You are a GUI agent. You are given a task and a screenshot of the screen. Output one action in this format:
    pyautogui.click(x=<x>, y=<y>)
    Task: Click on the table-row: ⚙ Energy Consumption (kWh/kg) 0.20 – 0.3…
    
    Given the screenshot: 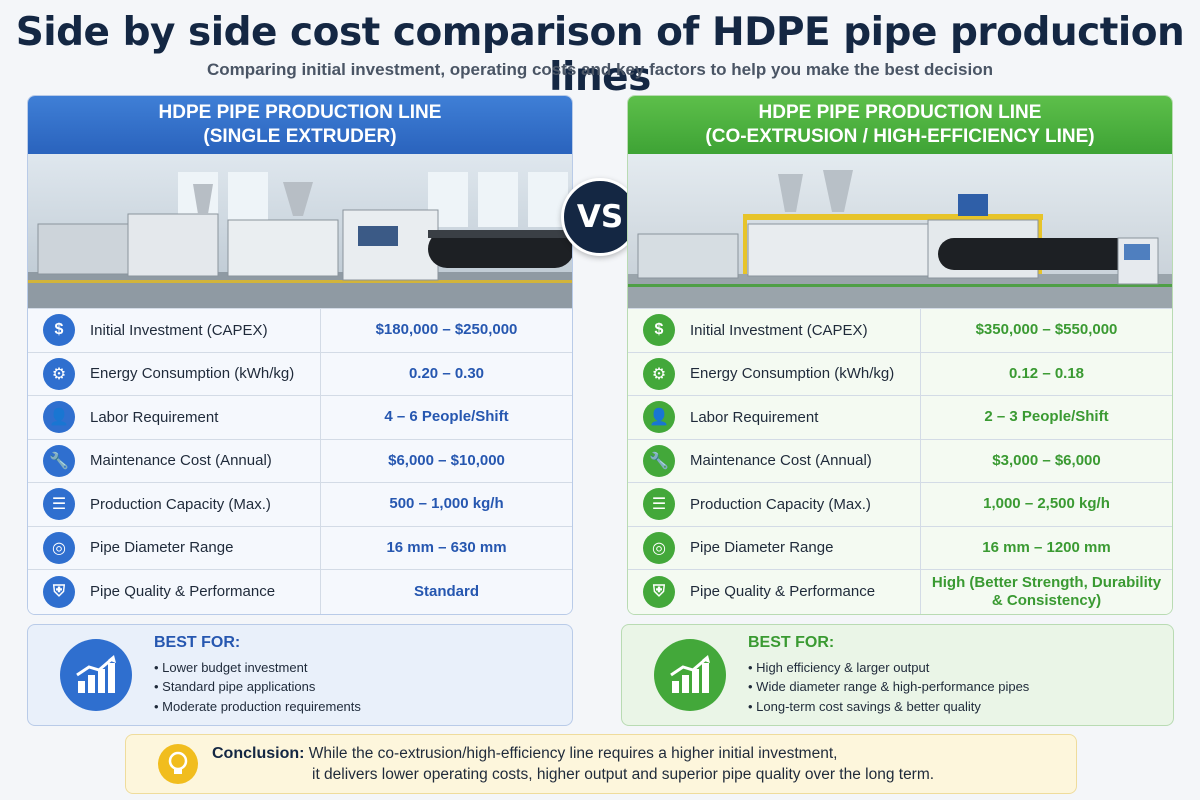 What is the action you would take?
    pyautogui.click(x=300, y=374)
    